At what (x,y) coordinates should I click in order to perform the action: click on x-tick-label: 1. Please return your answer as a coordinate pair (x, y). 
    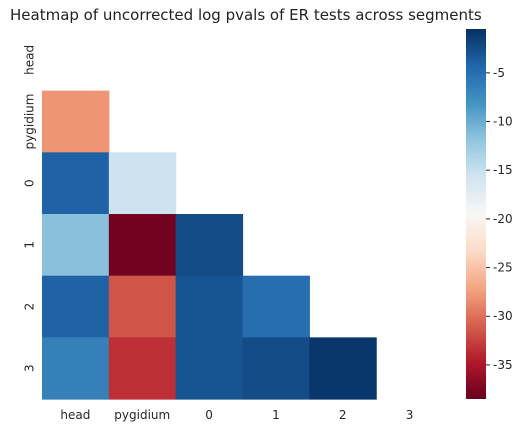
    Looking at the image, I should click on (276, 415).